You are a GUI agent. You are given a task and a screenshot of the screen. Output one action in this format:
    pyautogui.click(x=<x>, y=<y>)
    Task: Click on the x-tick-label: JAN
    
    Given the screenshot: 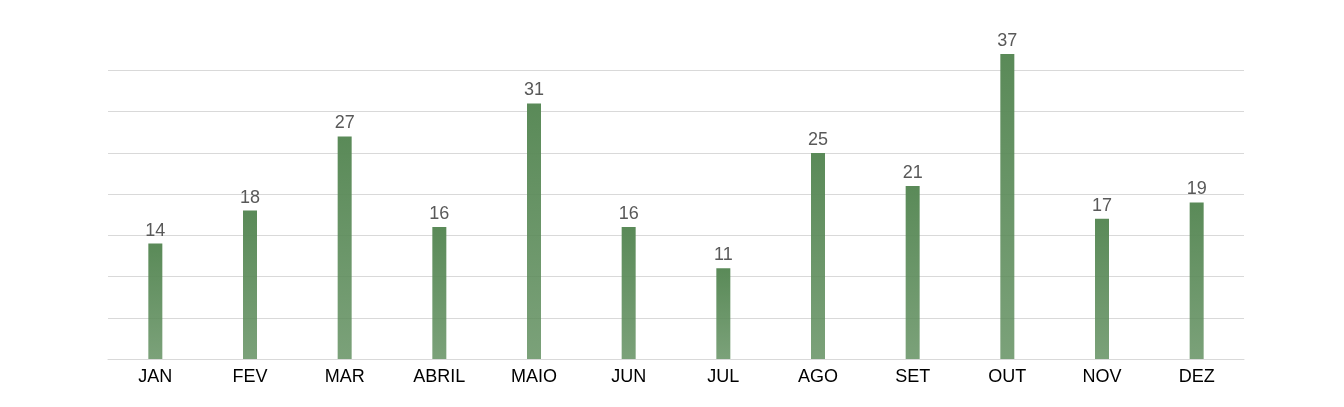 What is the action you would take?
    pyautogui.click(x=155, y=376)
    